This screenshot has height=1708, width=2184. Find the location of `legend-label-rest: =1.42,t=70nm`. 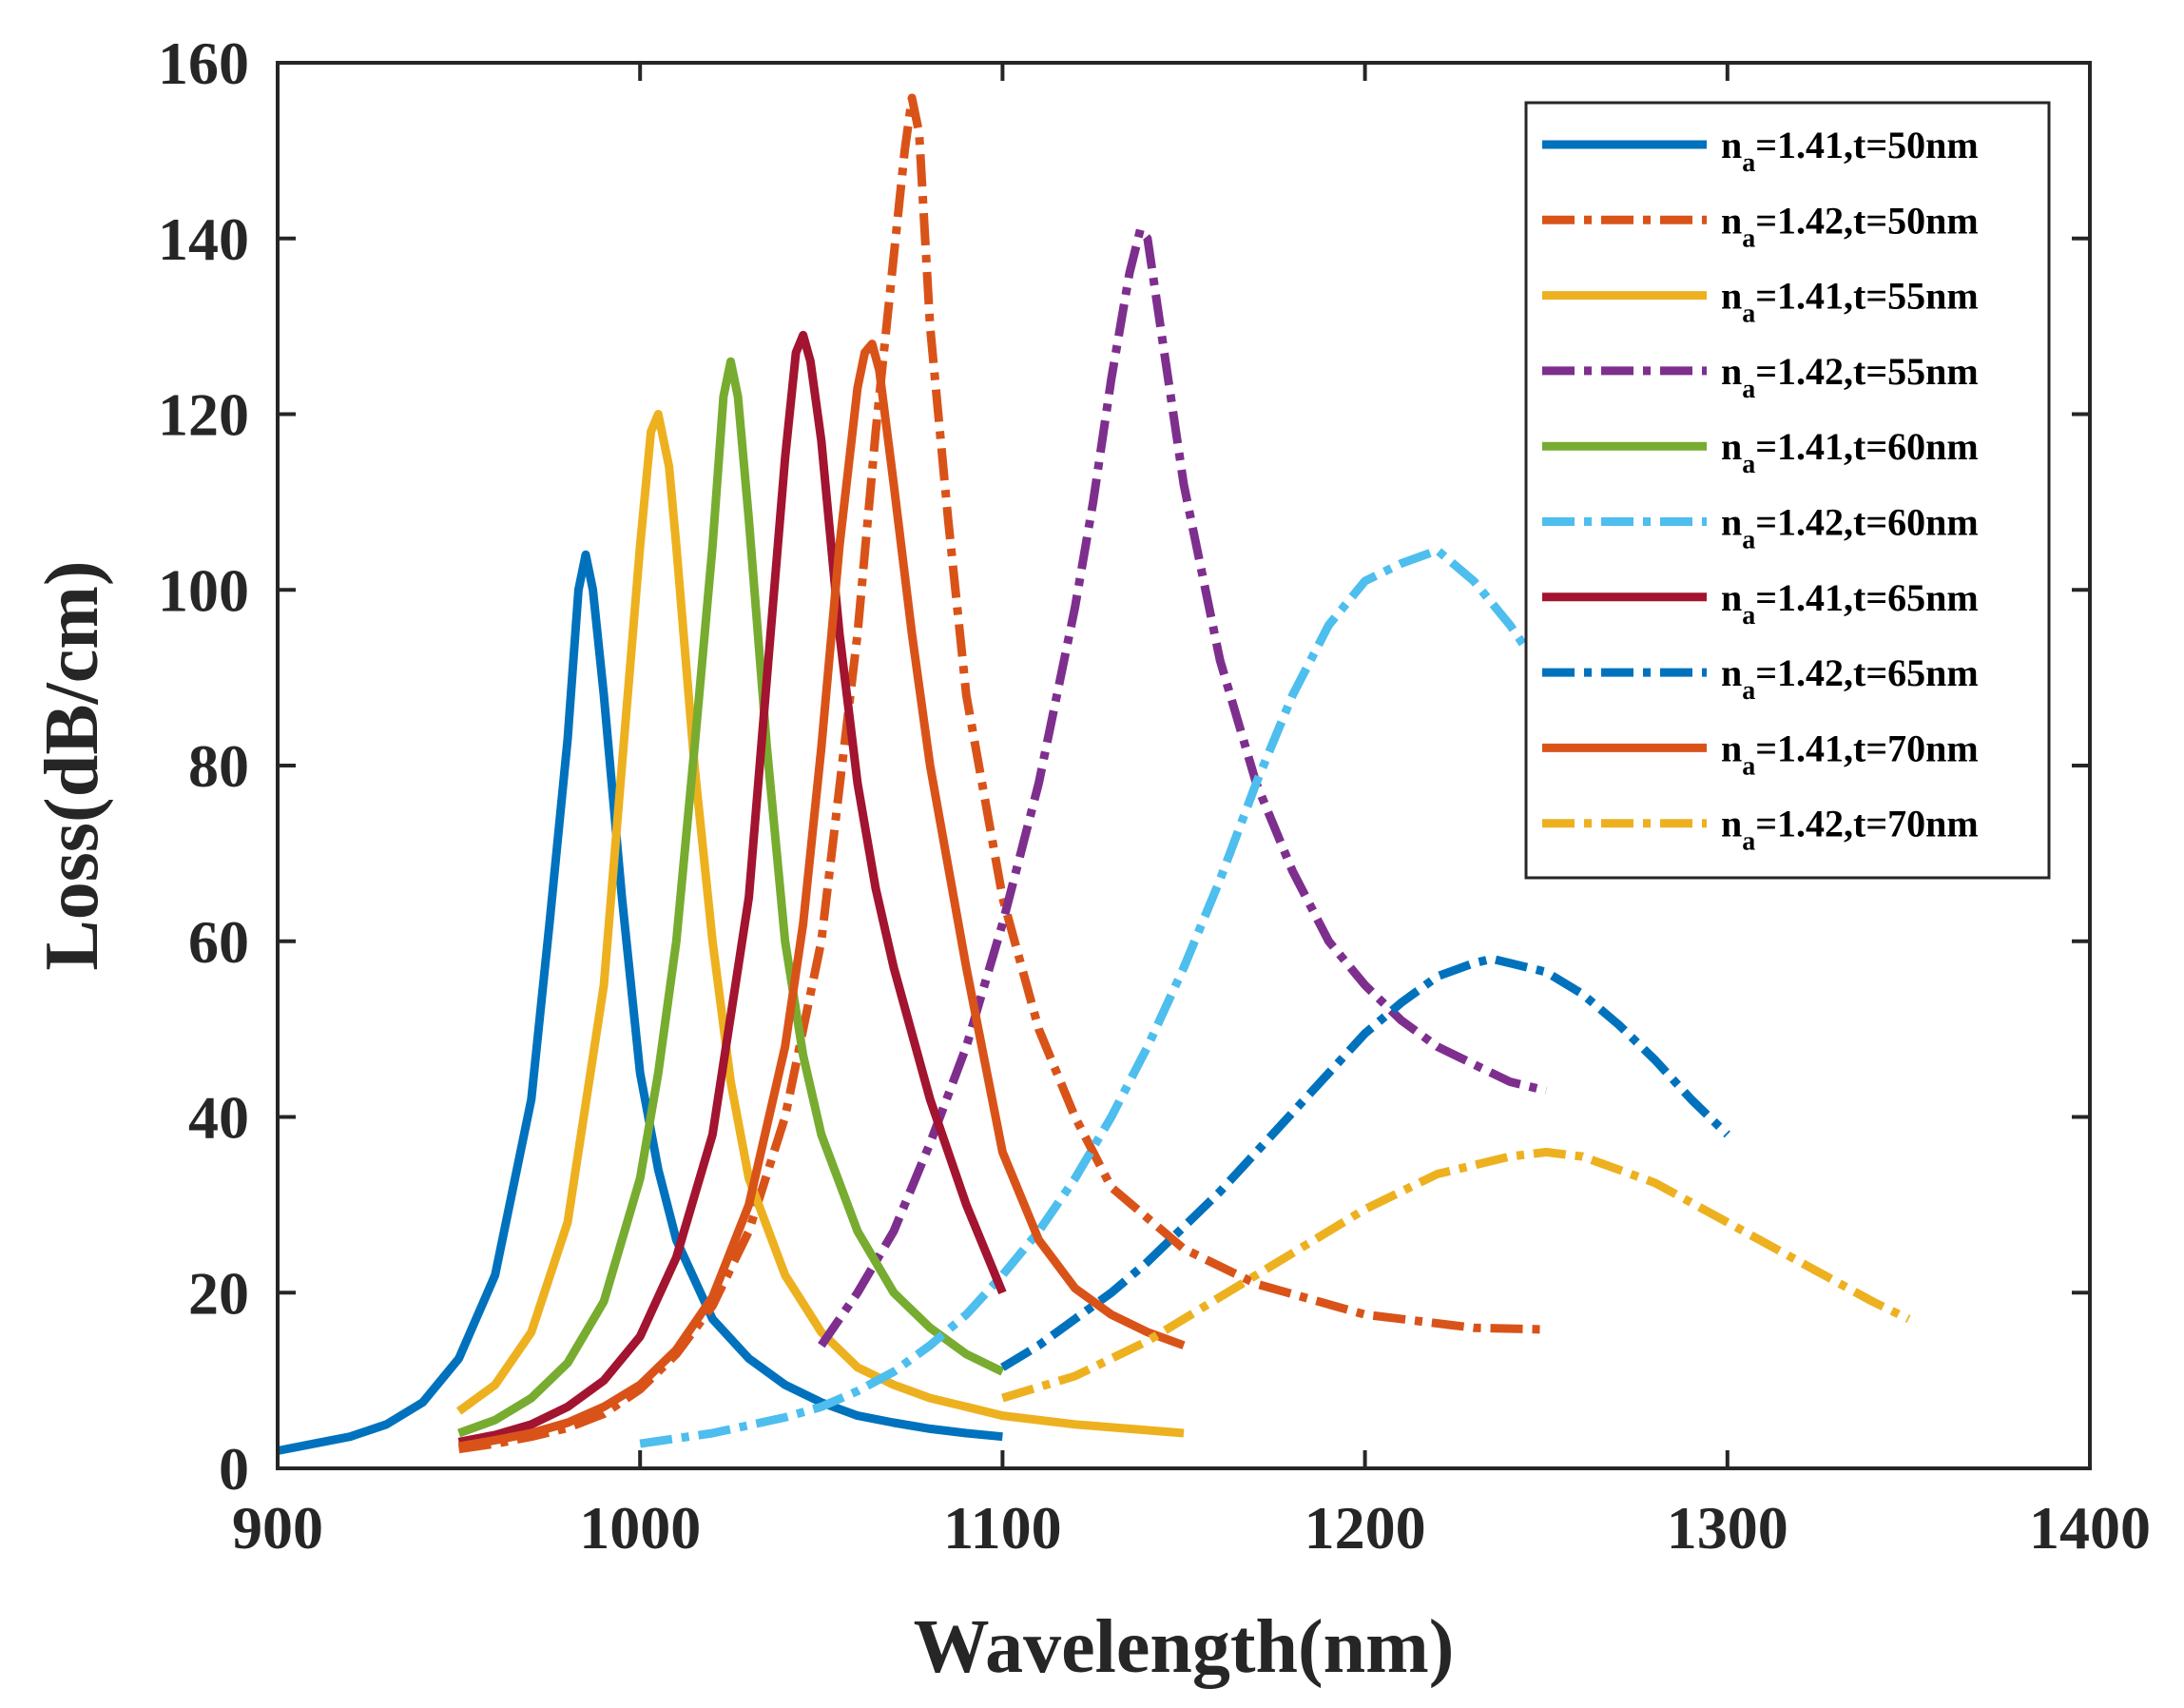

legend-label-rest: =1.42,t=70nm is located at coordinates (1866, 824).